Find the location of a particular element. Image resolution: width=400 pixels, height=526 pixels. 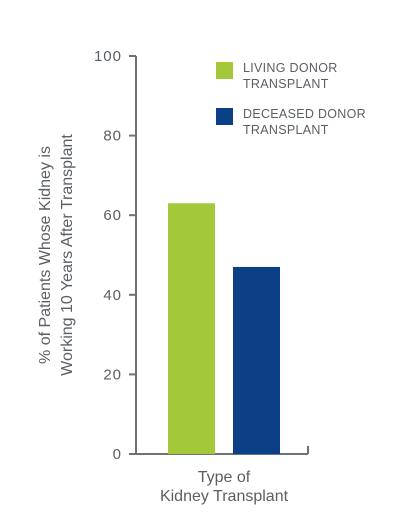

legend-label: DECEASED DONOR is located at coordinates (304, 114).